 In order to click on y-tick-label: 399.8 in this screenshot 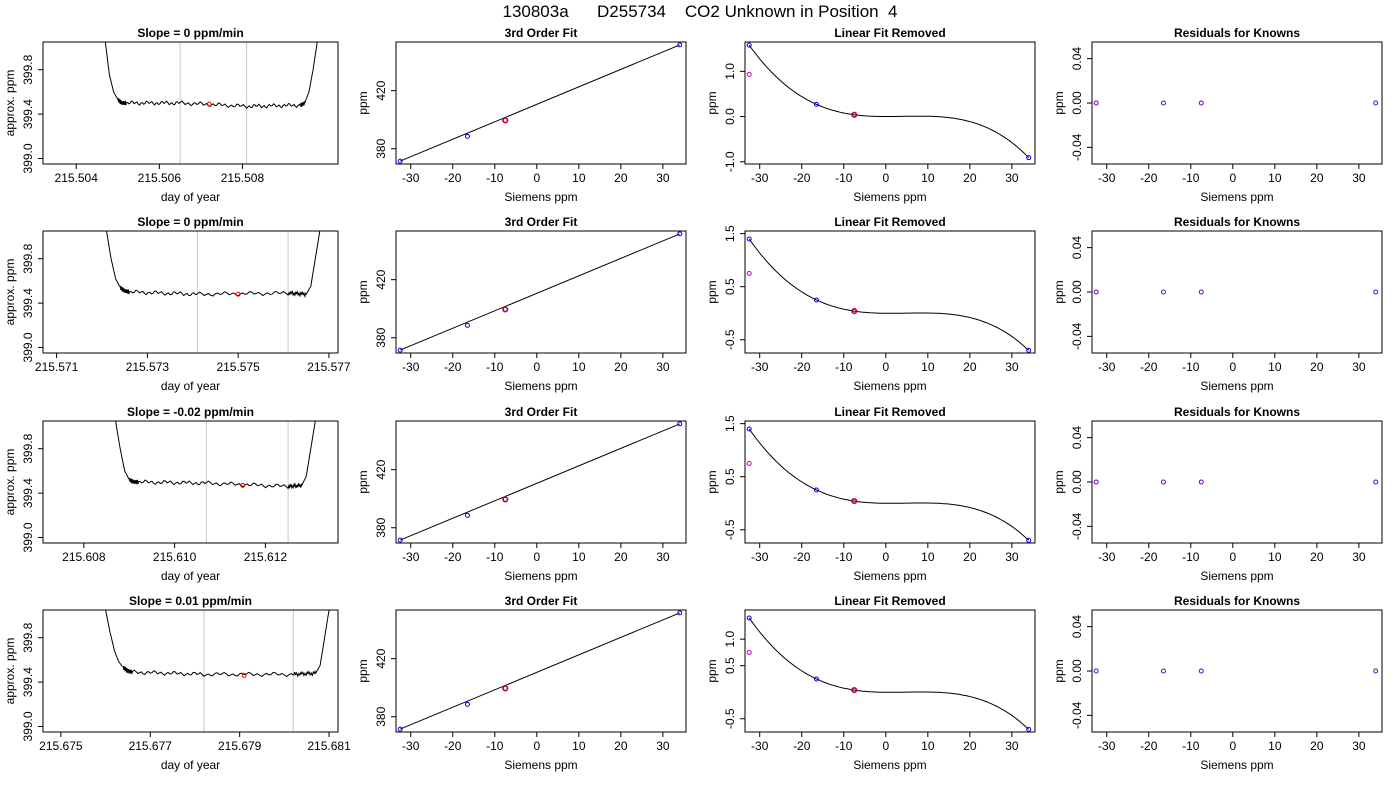, I will do `click(28, 69)`.